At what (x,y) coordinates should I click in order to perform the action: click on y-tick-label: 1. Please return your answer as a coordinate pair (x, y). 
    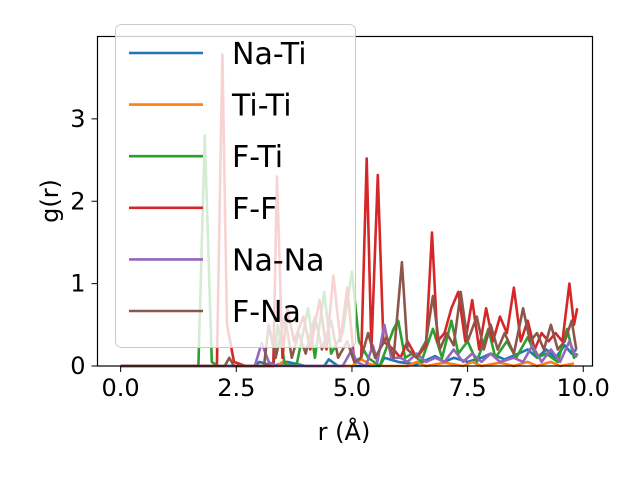
    Looking at the image, I should click on (77, 284).